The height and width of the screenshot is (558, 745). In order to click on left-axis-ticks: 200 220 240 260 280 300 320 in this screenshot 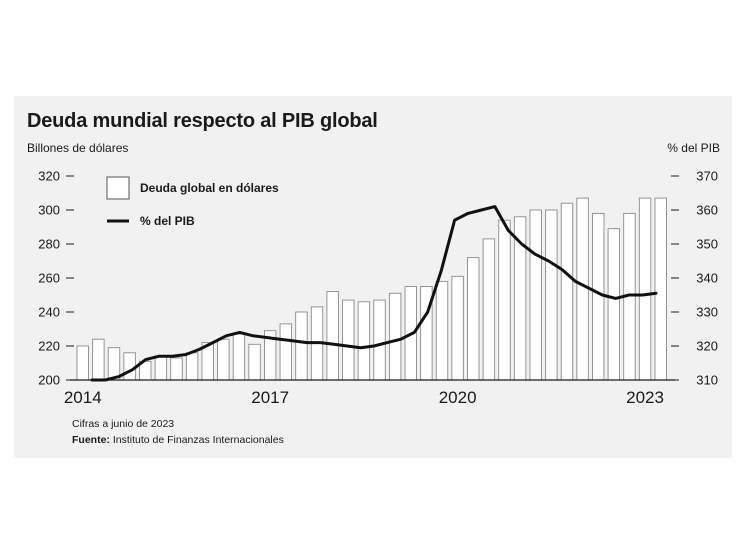, I will do `click(56, 278)`.